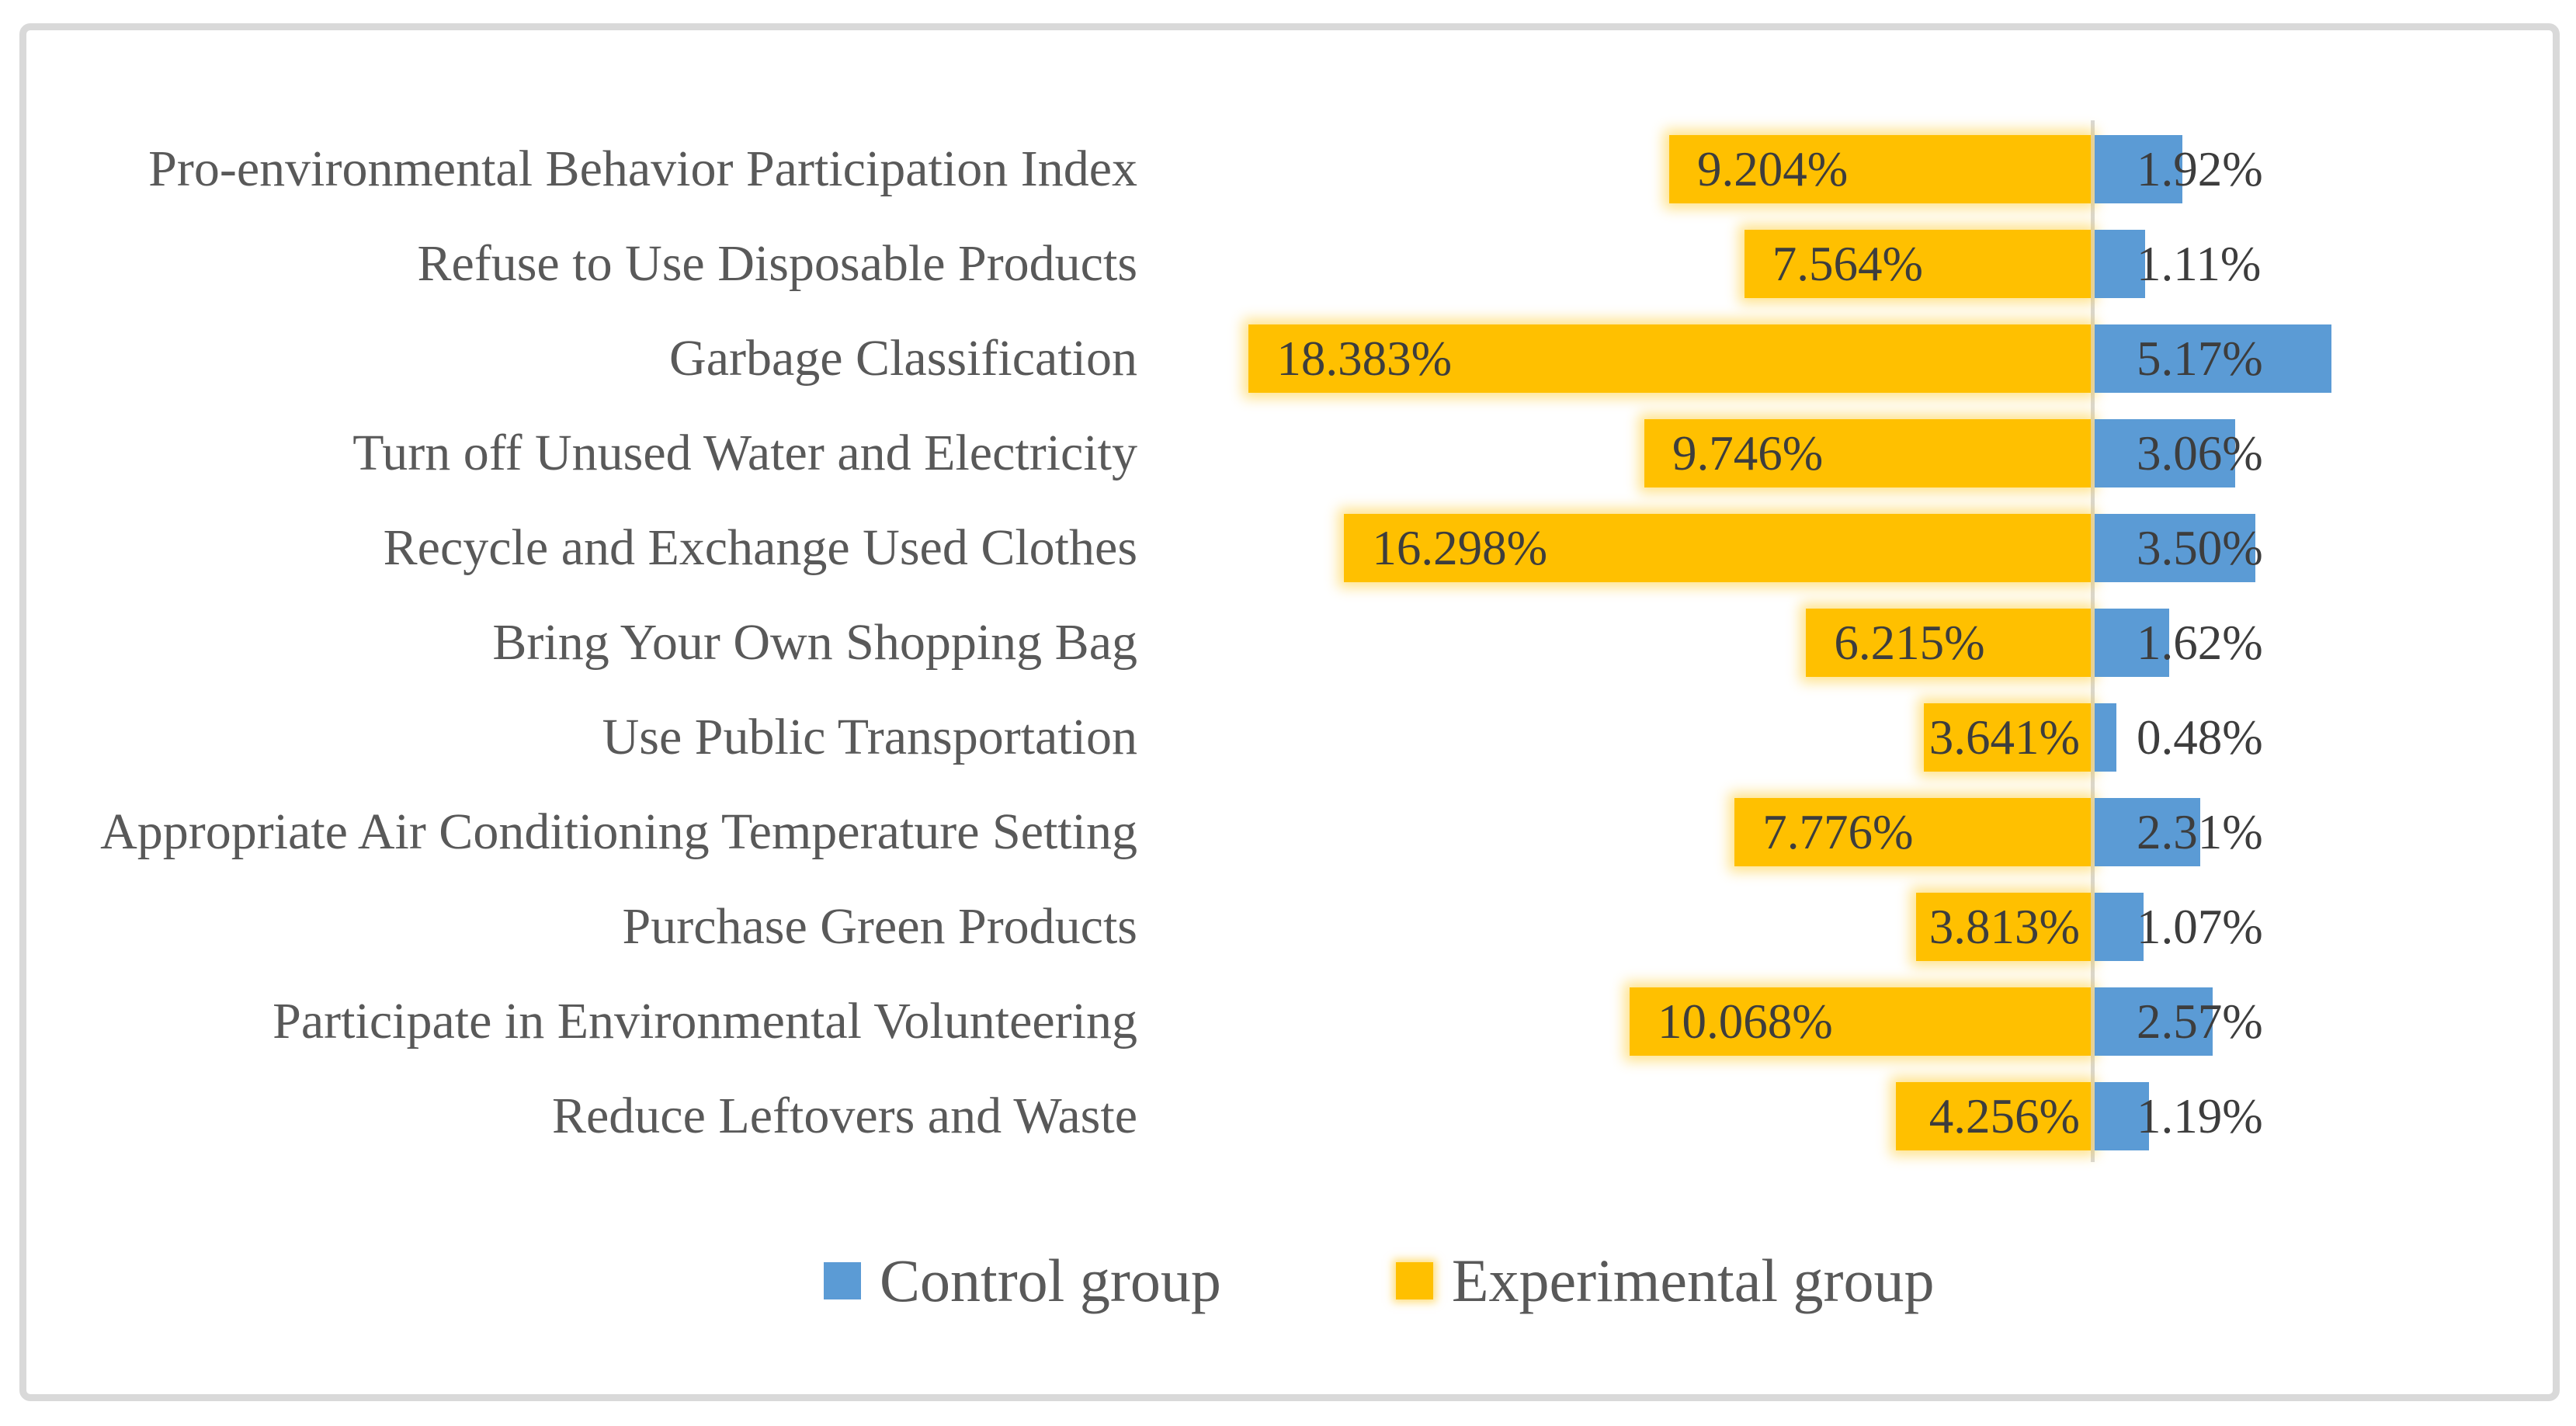 This screenshot has height=1426, width=2576. Describe the element at coordinates (2200, 643) in the screenshot. I see `control-value-label: 1.62%` at that location.